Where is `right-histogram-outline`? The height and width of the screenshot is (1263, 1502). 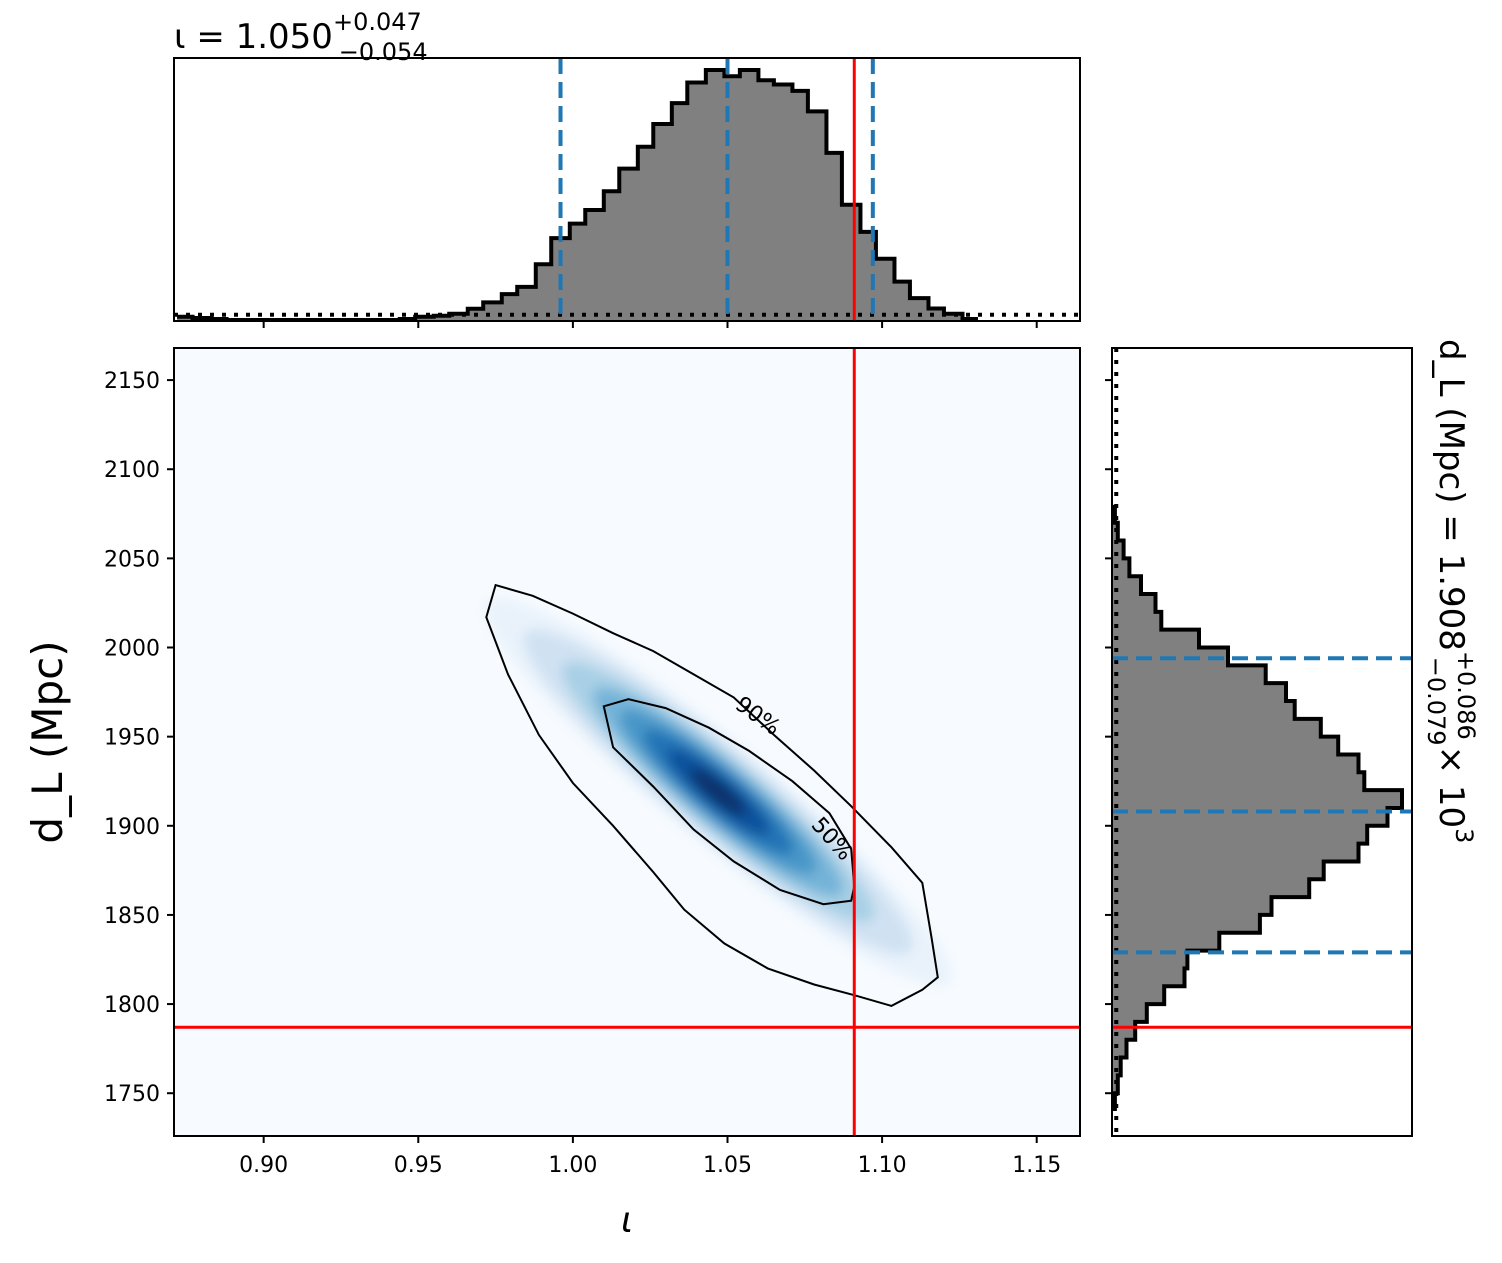 right-histogram-outline is located at coordinates (1258, 808).